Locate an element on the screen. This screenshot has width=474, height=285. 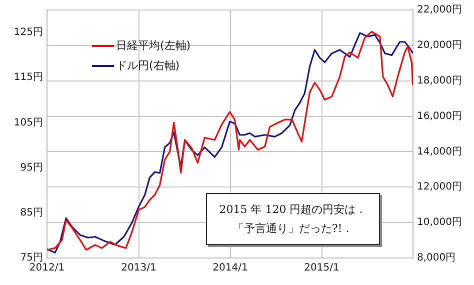
y2-tick-label: 18,000円 is located at coordinates (439, 80).